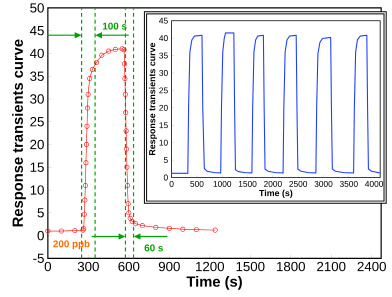  What do you see at coordinates (223, 184) in the screenshot?
I see `x-tick-label: 1000` at bounding box center [223, 184].